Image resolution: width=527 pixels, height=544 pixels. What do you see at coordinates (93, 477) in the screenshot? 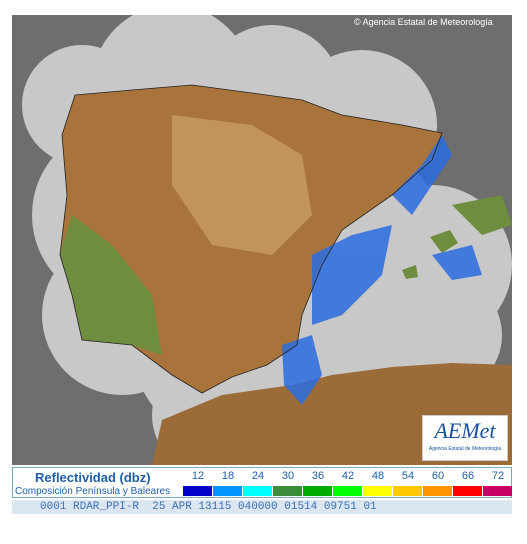
I see `legend-title: Reflectividad (dbz)` at bounding box center [93, 477].